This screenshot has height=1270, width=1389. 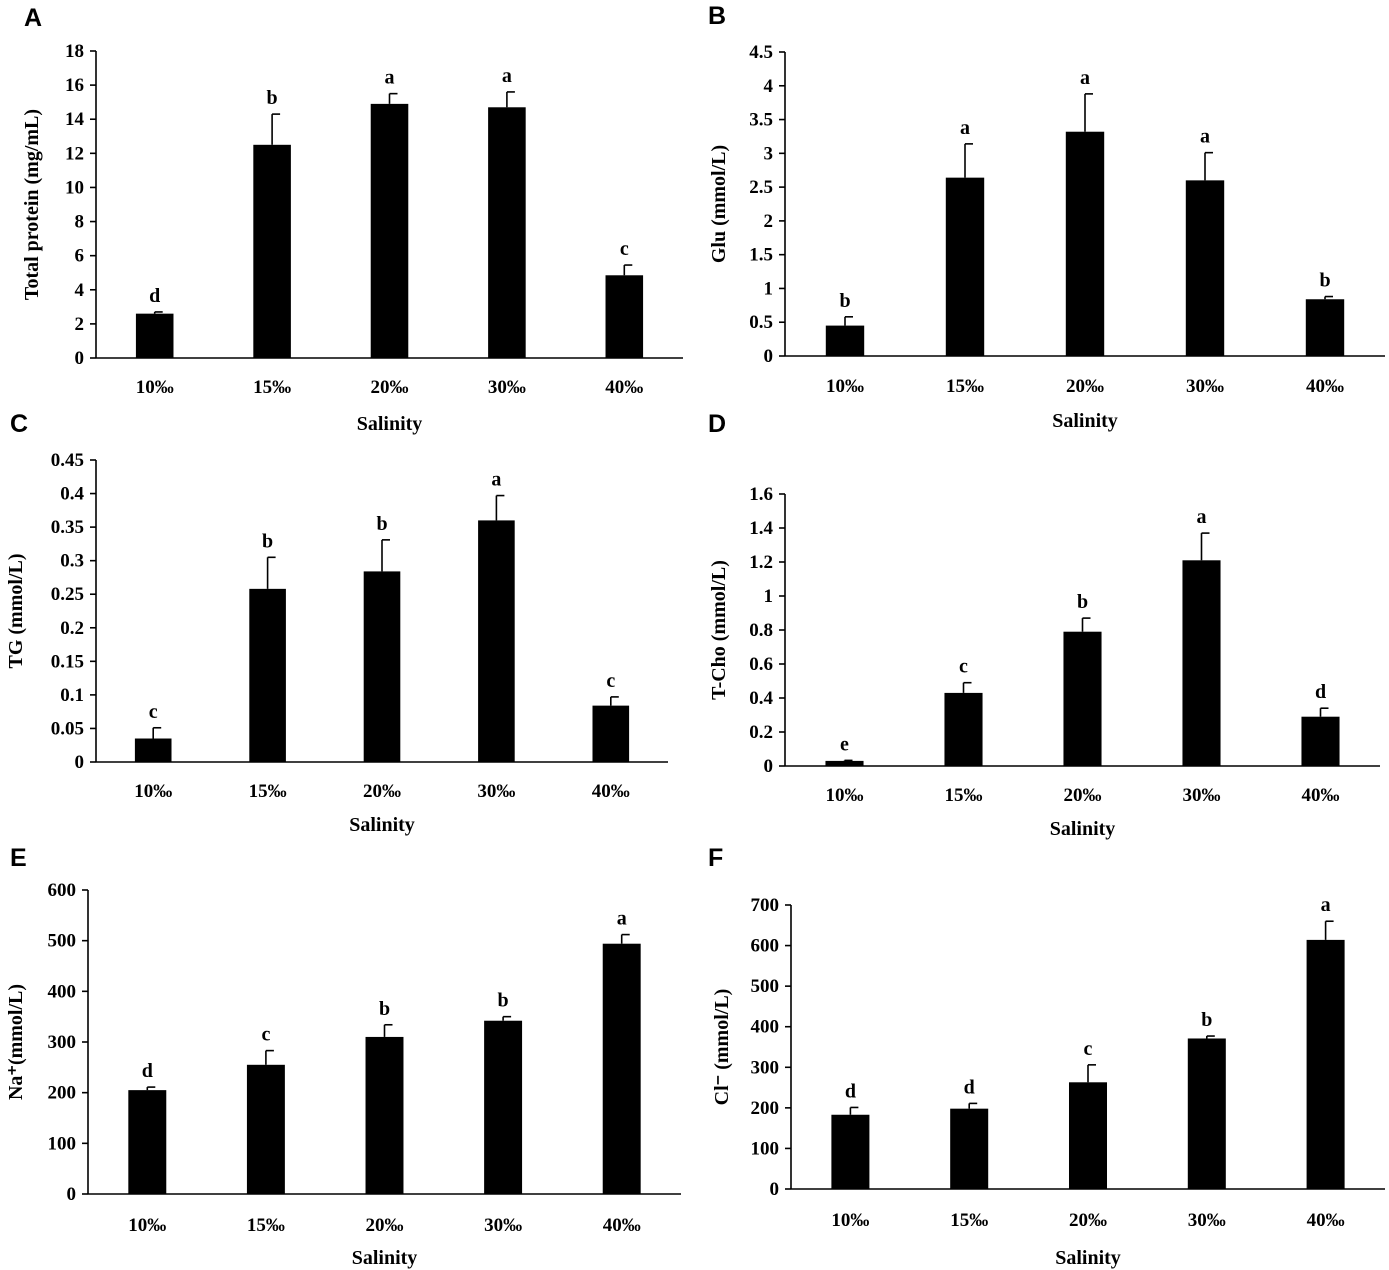 I want to click on y-axis-label: Na⁺(mmol/L), so click(x=16, y=1042).